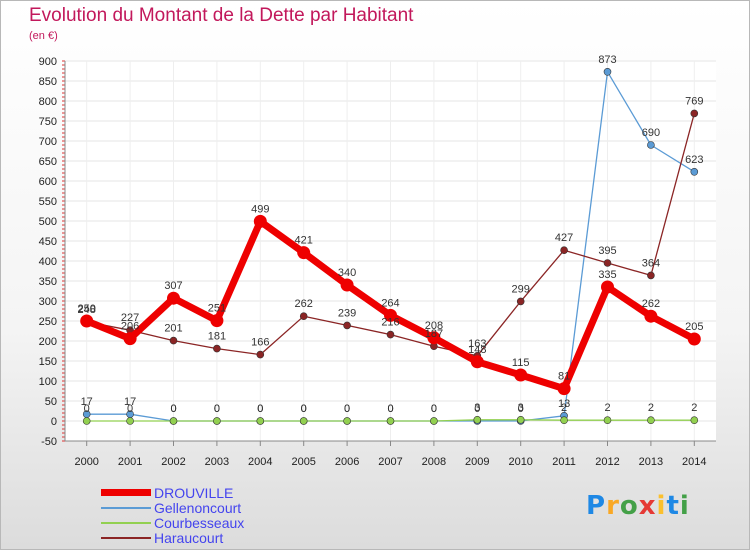  Describe the element at coordinates (198, 507) in the screenshot. I see `legend-label: Gellenoncourt` at that location.